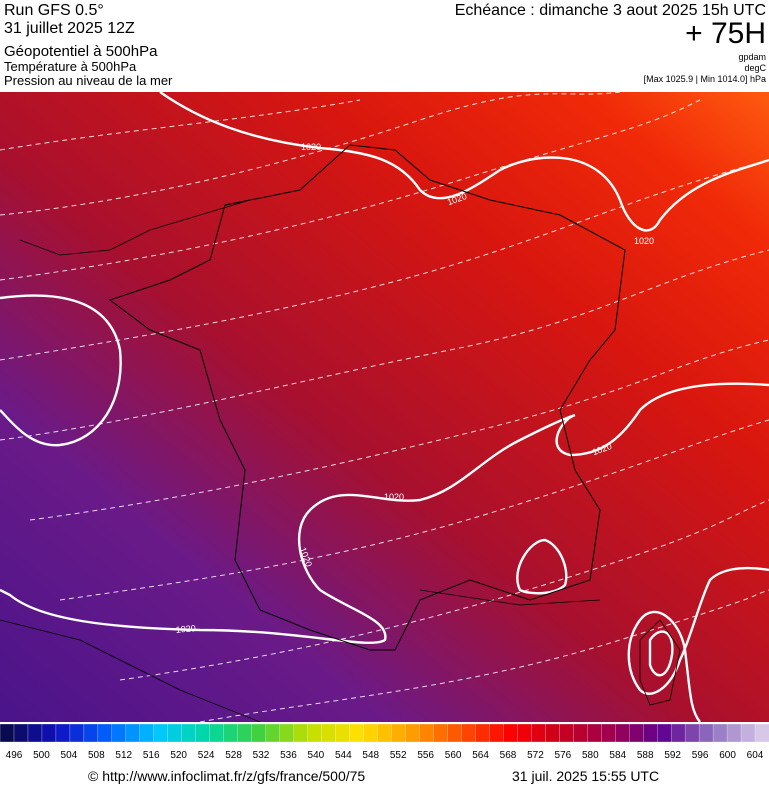  Describe the element at coordinates (70, 66) in the screenshot. I see `field: Température à 500hPa` at that location.